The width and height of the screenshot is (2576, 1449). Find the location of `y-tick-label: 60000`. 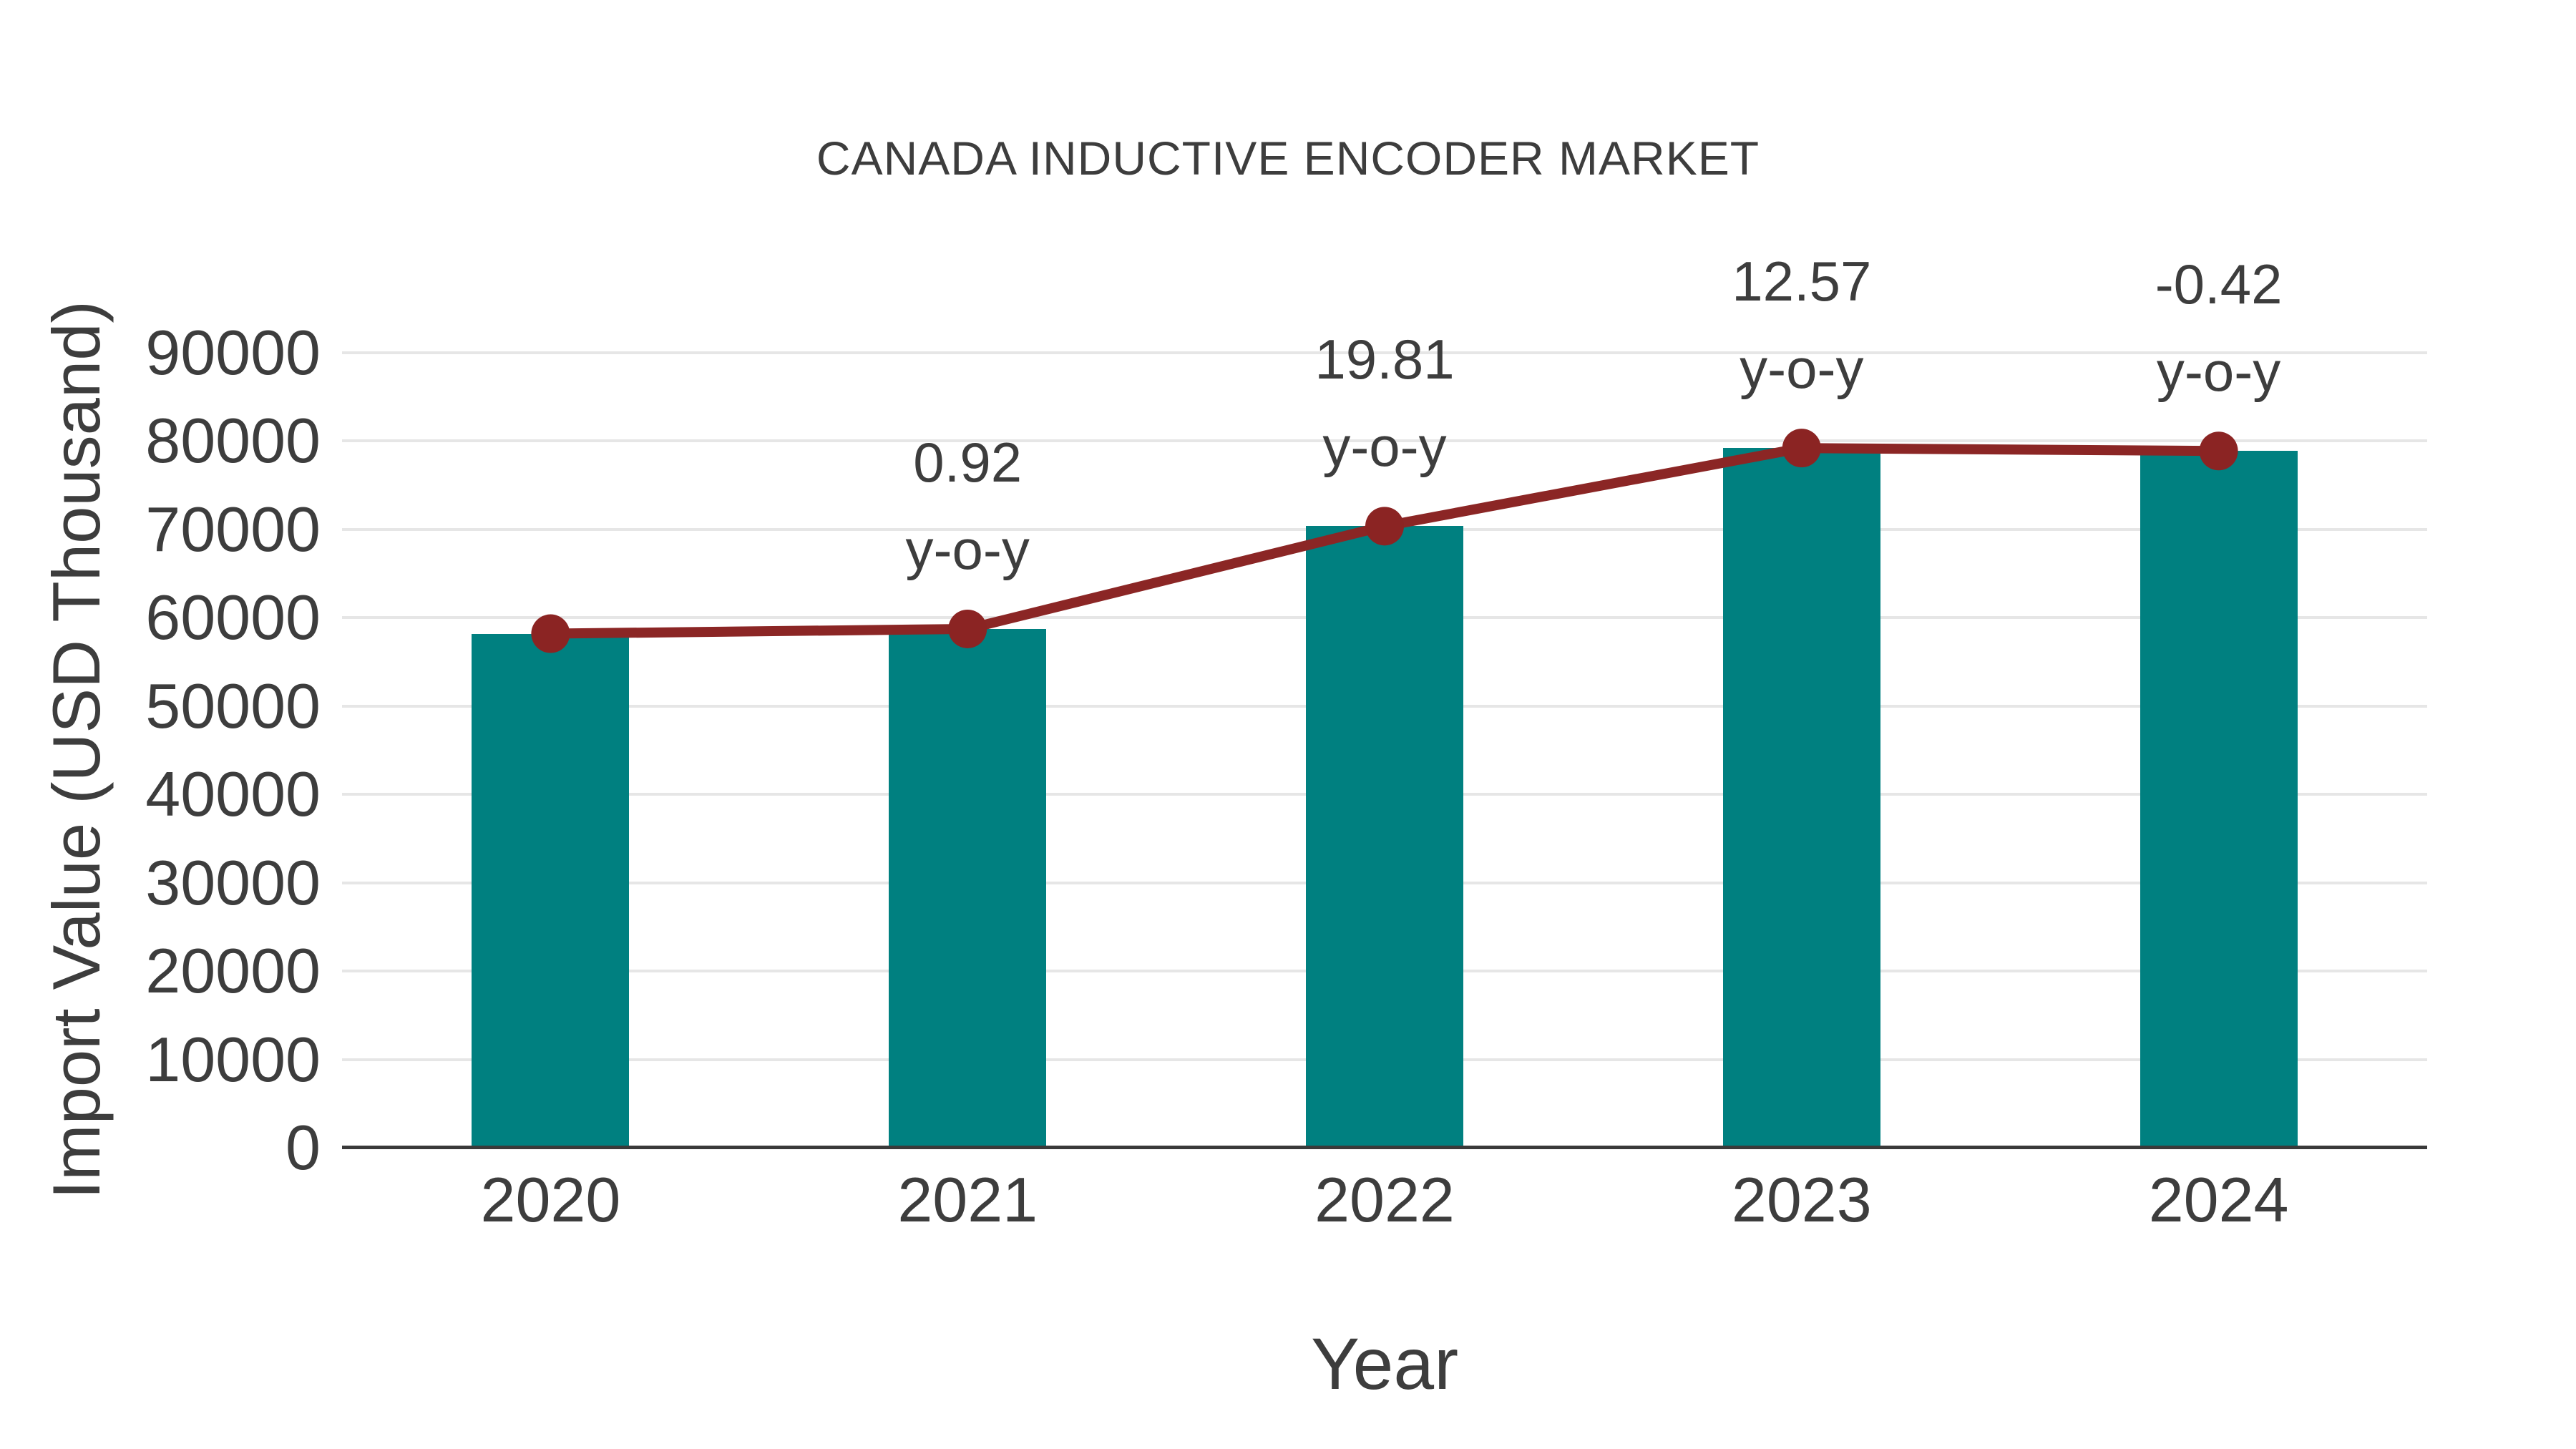

y-tick-label: 60000 is located at coordinates (233, 617).